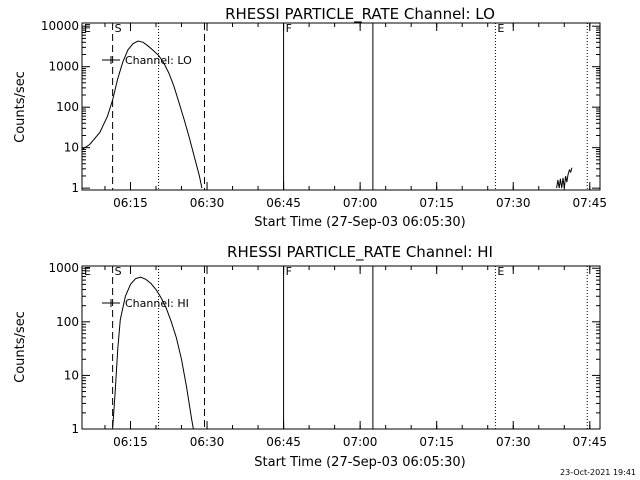 The image size is (640, 480). I want to click on y-tick-label: 10000, so click(60, 26).